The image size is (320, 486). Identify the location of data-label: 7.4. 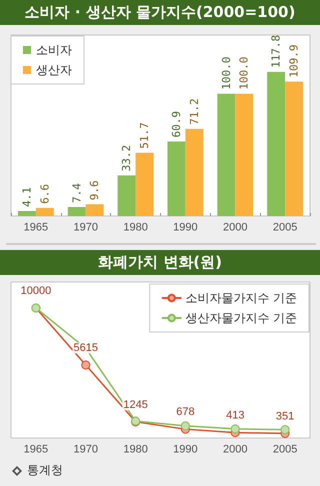
(77, 192).